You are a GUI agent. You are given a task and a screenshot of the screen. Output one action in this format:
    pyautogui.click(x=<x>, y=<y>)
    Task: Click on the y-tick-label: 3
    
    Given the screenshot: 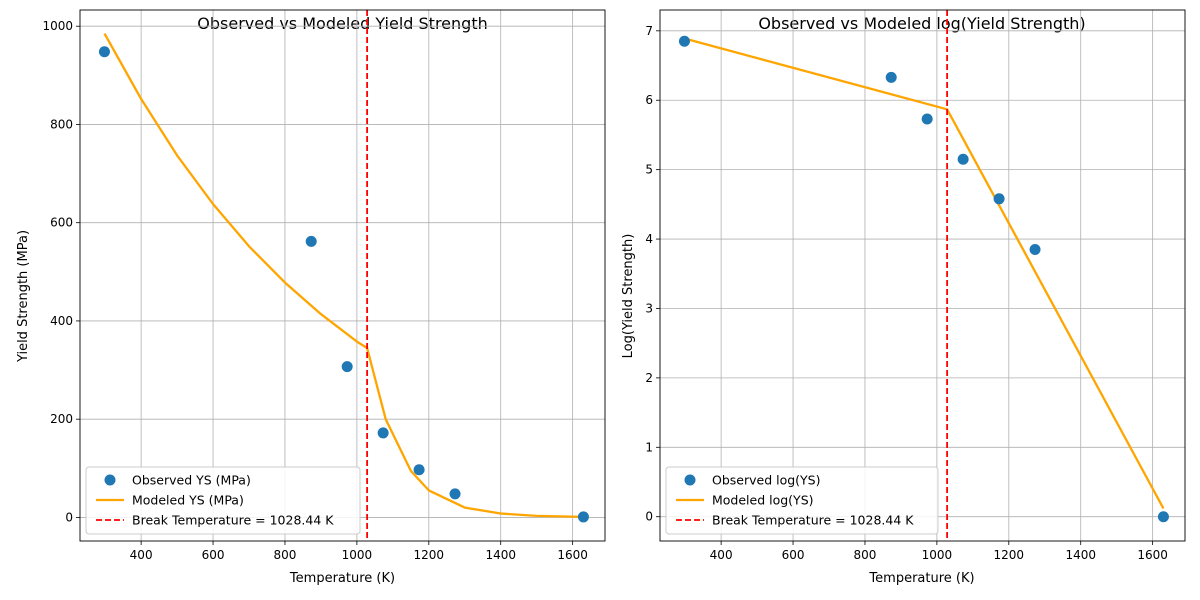 What is the action you would take?
    pyautogui.click(x=649, y=308)
    